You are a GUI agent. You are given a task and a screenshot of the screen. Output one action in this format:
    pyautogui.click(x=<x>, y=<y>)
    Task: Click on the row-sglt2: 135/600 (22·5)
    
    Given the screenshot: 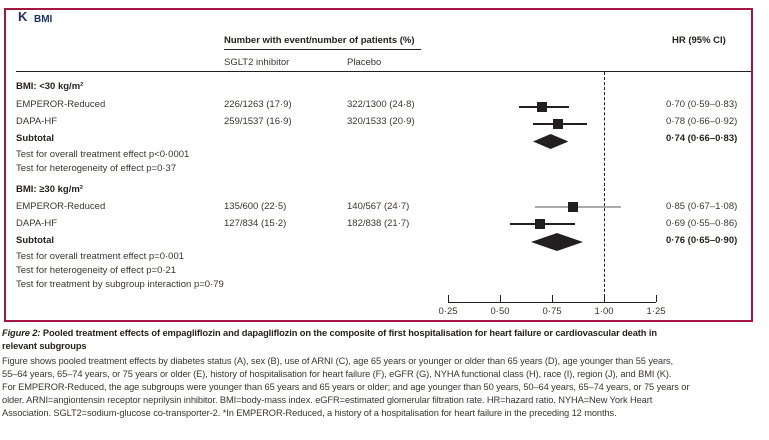 What is the action you would take?
    pyautogui.click(x=255, y=206)
    